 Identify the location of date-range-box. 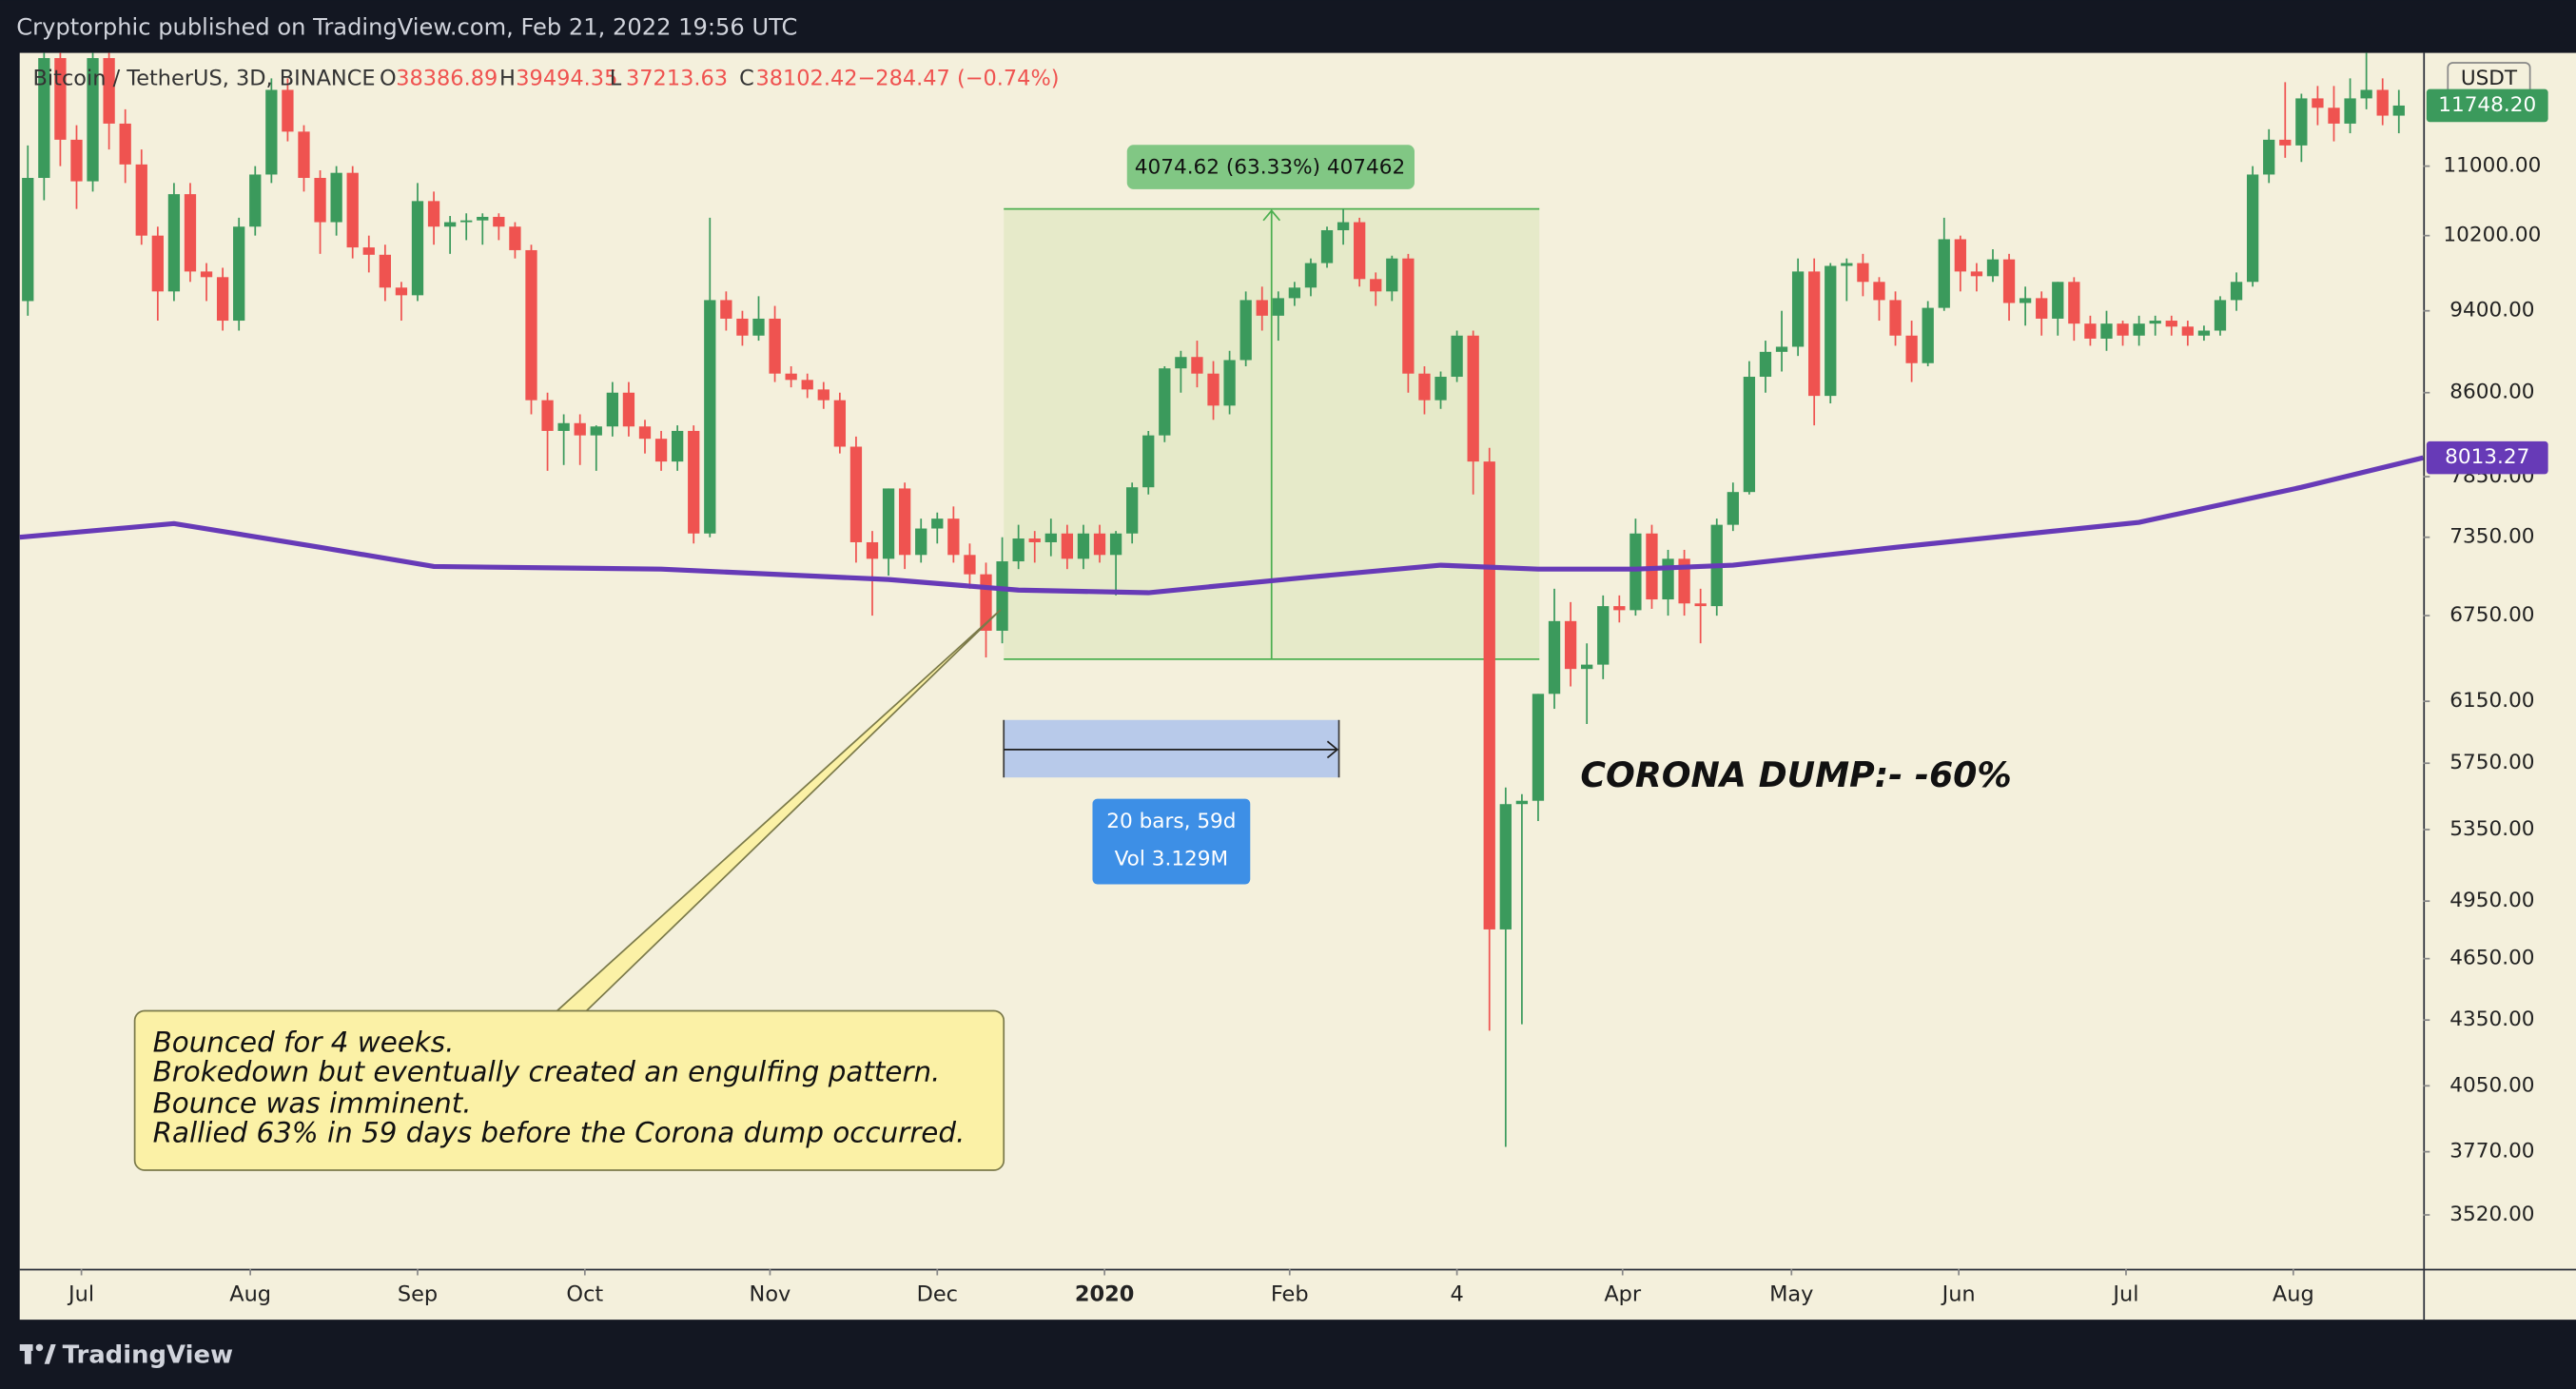
(1172, 748).